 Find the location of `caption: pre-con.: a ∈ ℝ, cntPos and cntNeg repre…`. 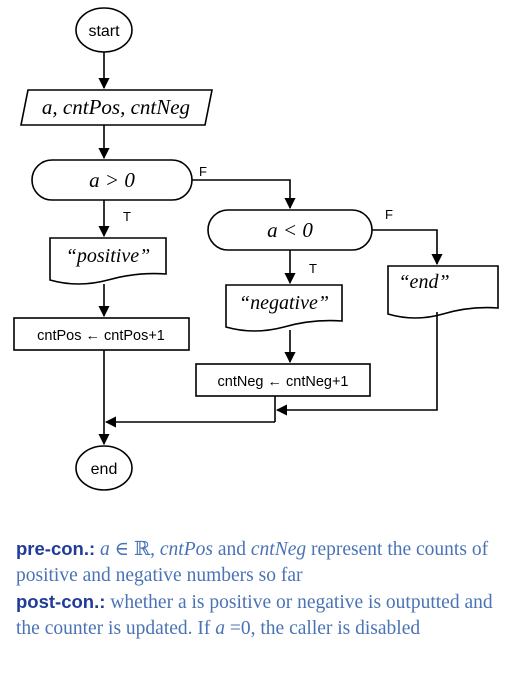

caption: pre-con.: a ∈ ℝ, cntPos and cntNeg repre… is located at coordinates (266, 589).